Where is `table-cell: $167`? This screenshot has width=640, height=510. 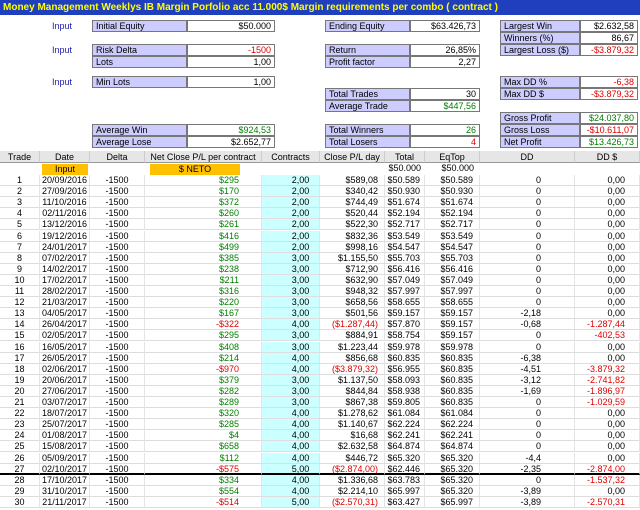
table-cell: $167 is located at coordinates (203, 314).